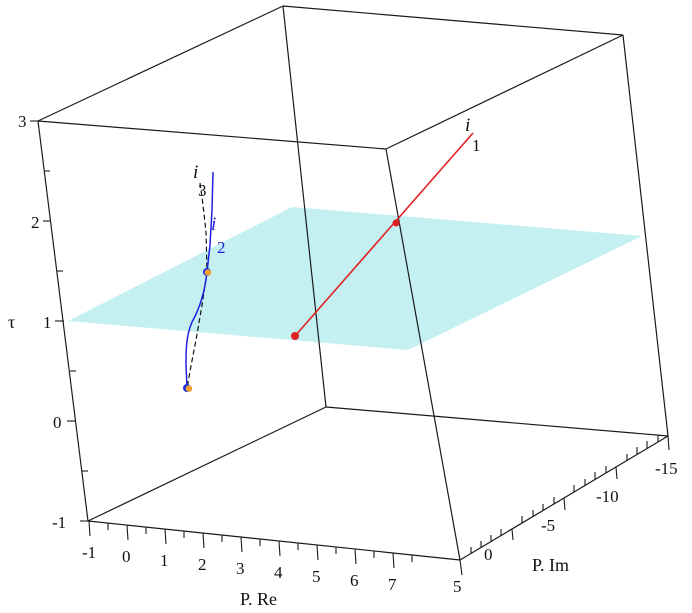 This screenshot has height=613, width=692. I want to click on im-tick-minus15: -15, so click(666, 468).